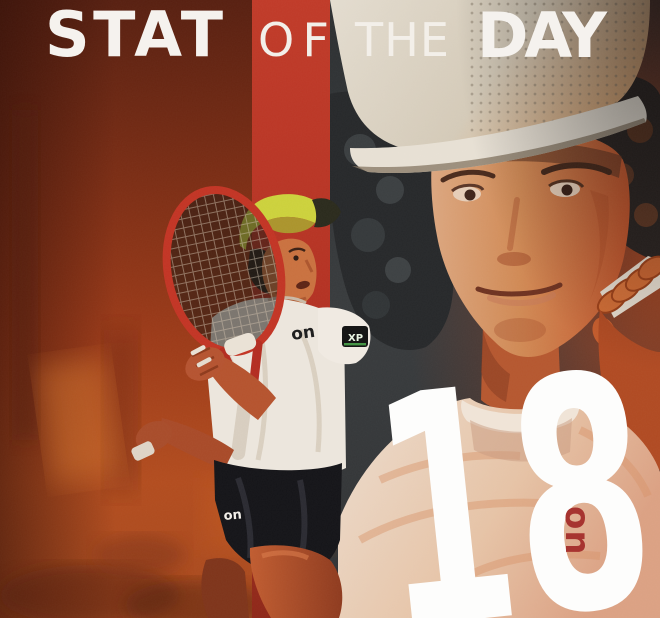 The height and width of the screenshot is (618, 660). I want to click on title-word-of: OF, so click(293, 40).